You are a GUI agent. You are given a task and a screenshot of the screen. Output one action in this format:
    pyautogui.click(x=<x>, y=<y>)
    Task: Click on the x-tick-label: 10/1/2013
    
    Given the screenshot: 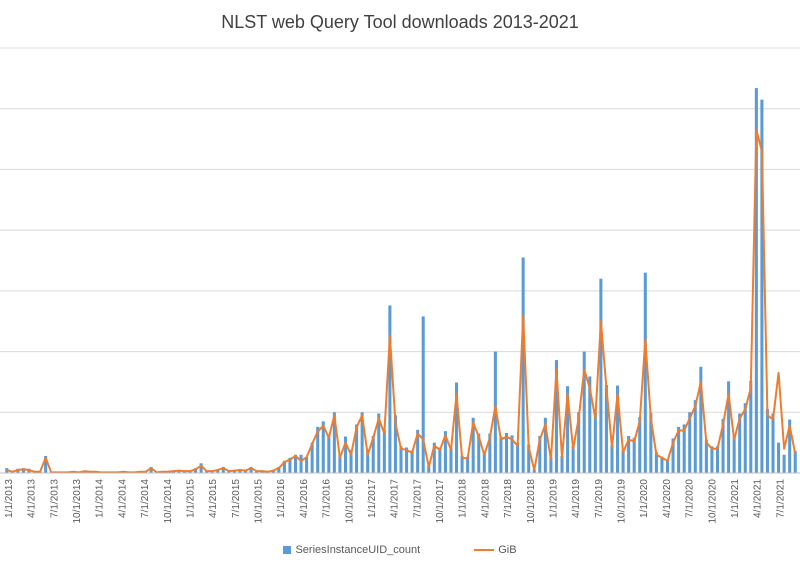 What is the action you would take?
    pyautogui.click(x=77, y=501)
    